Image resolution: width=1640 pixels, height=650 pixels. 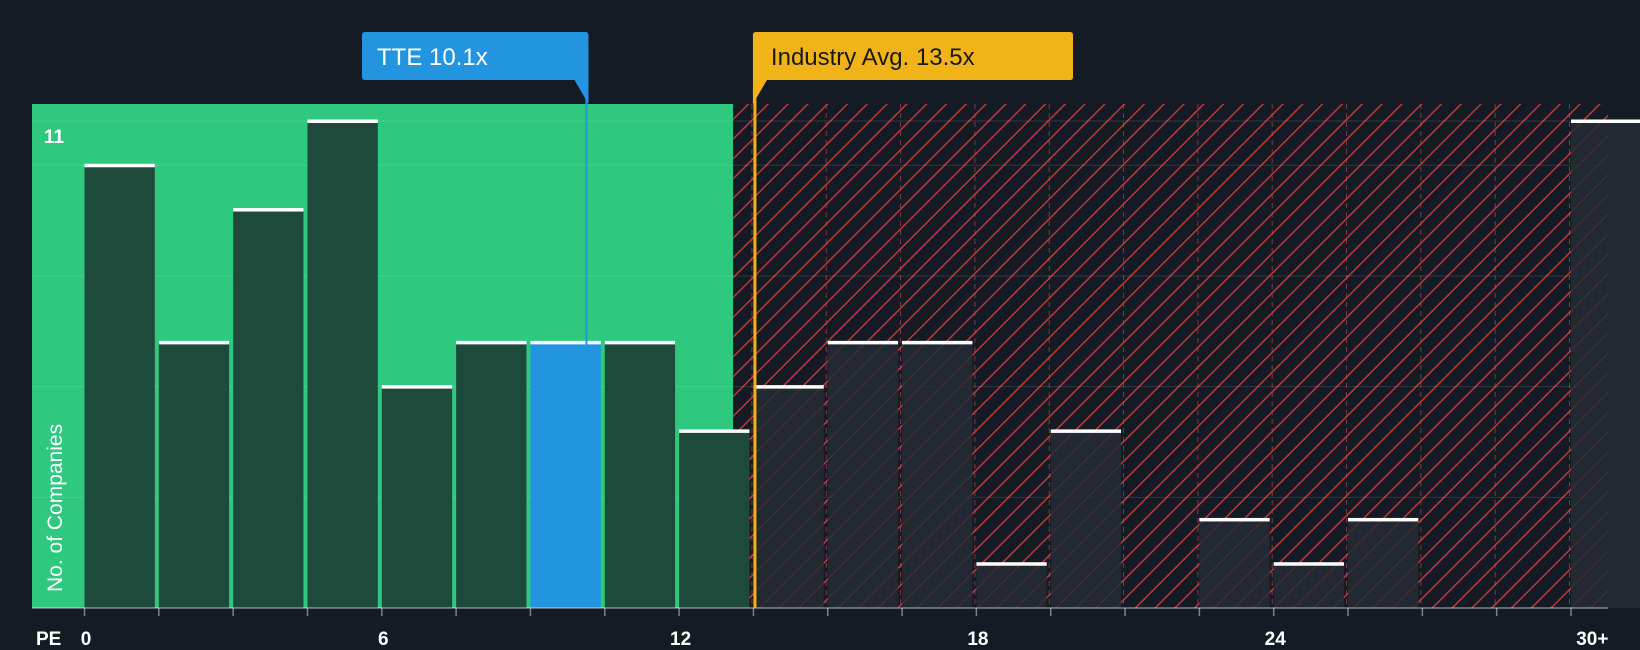 I want to click on x-axis-title: PE, so click(x=48, y=639).